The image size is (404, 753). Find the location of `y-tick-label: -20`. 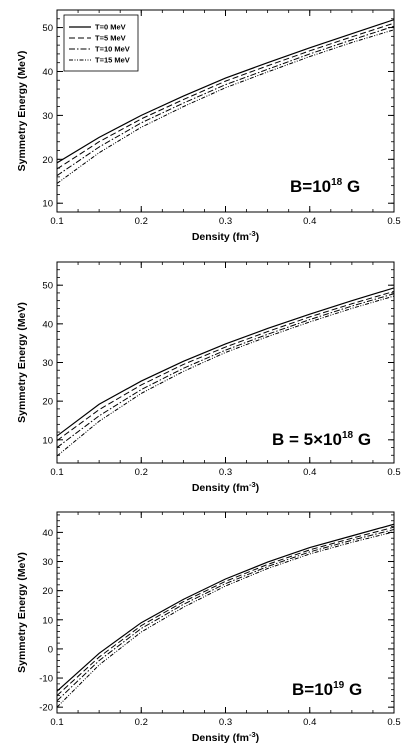

y-tick-label: -20 is located at coordinates (46, 708).